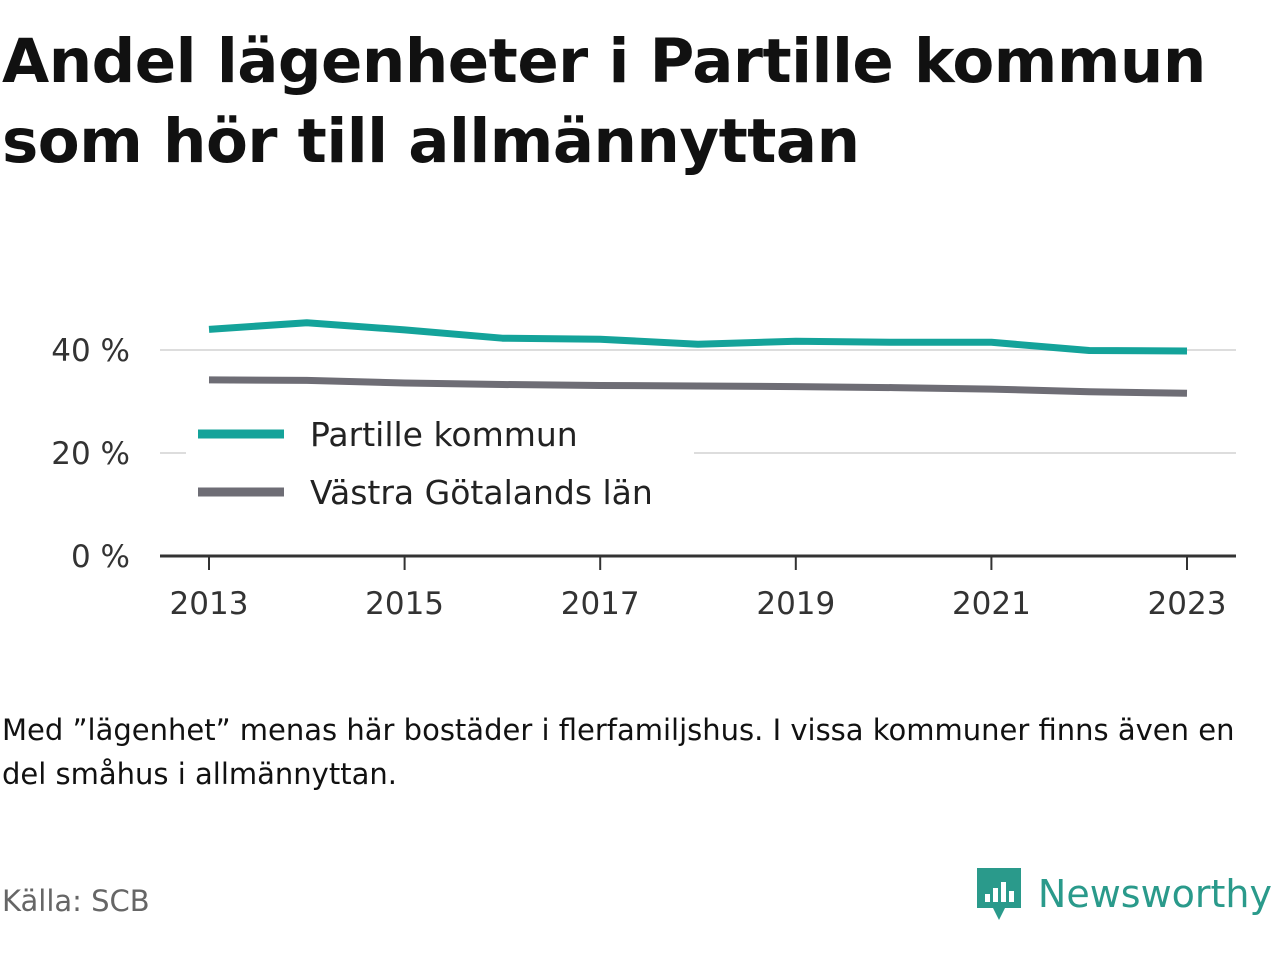  I want to click on y-axis-ticks: 0 % 20 % 40 %, so click(90, 454).